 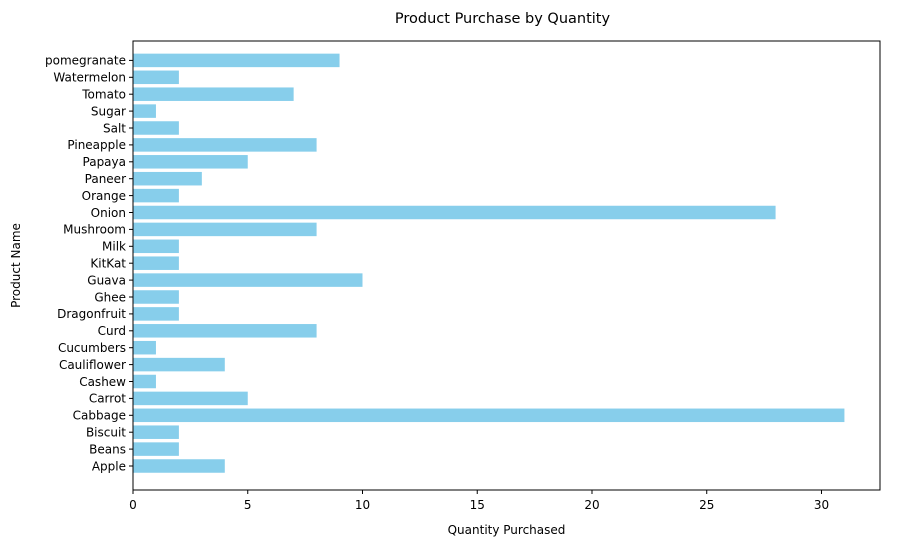 I want to click on y-tick-label: Papaya, so click(x=104, y=162).